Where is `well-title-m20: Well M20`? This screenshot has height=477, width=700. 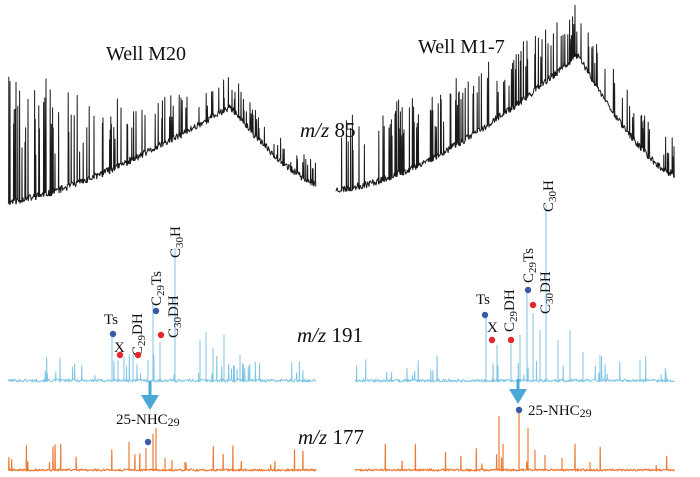
well-title-m20: Well M20 is located at coordinates (146, 54).